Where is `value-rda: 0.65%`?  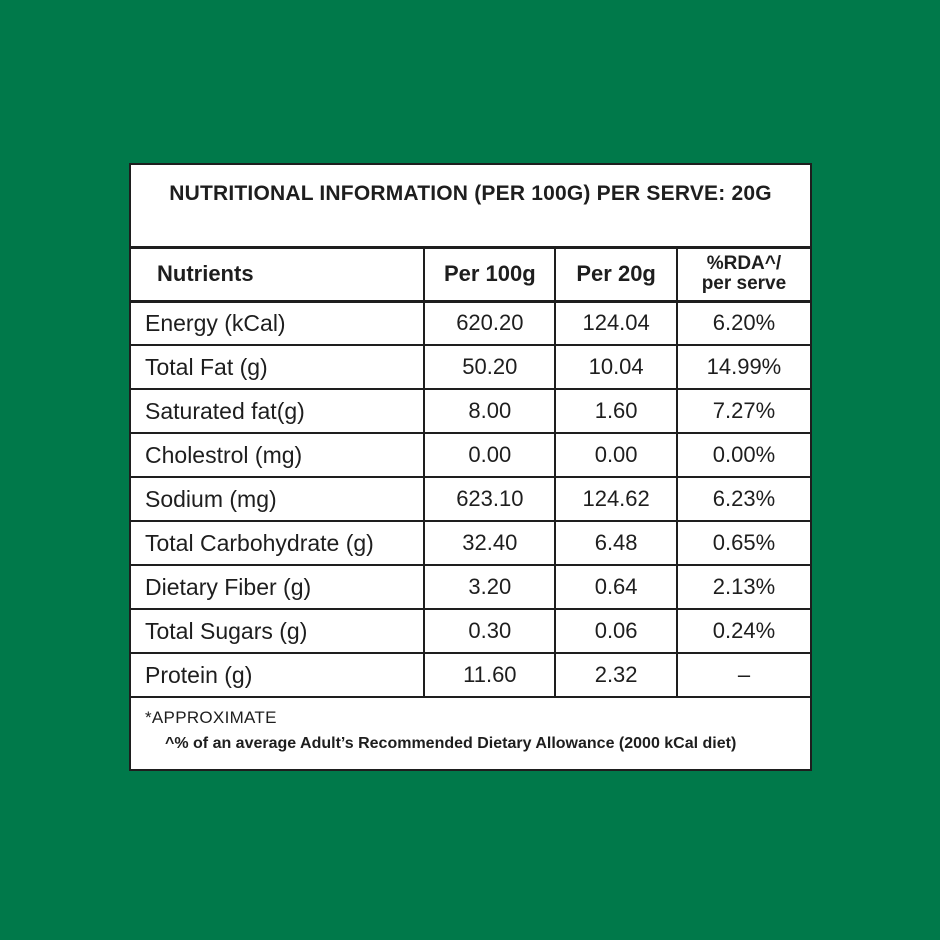
value-rda: 0.65% is located at coordinates (742, 543).